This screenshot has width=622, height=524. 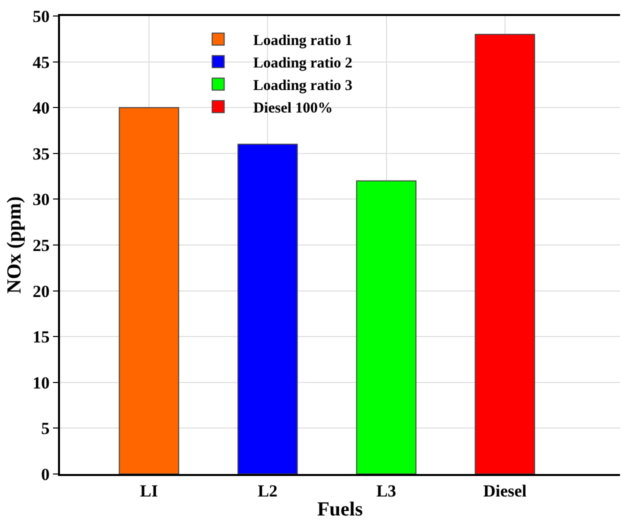 What do you see at coordinates (302, 40) in the screenshot?
I see `legend-label: Loading ratio 1` at bounding box center [302, 40].